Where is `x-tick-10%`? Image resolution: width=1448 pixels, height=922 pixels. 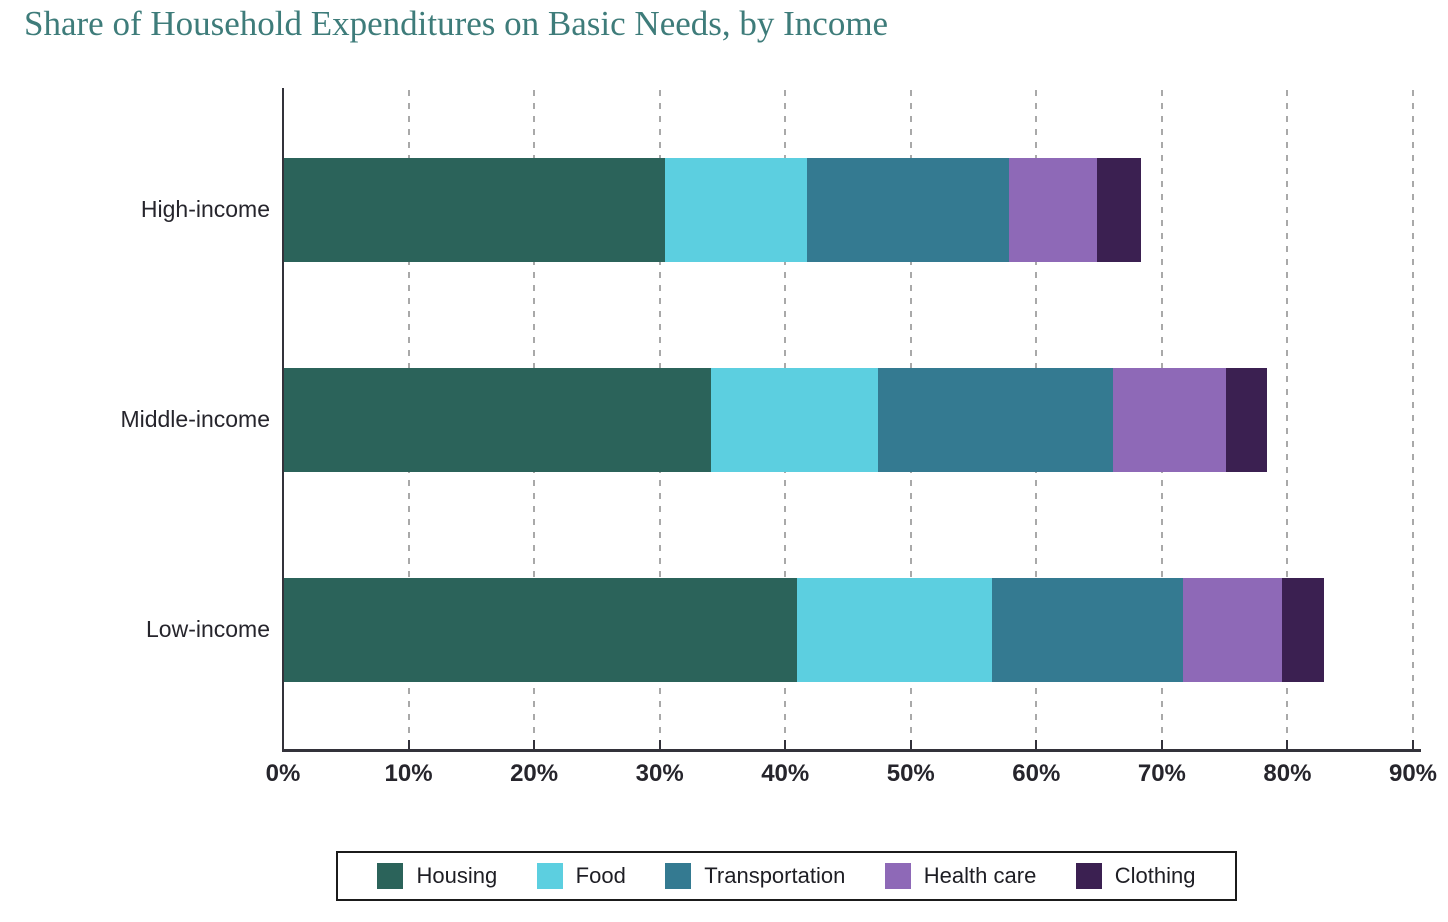 x-tick-10% is located at coordinates (408, 744).